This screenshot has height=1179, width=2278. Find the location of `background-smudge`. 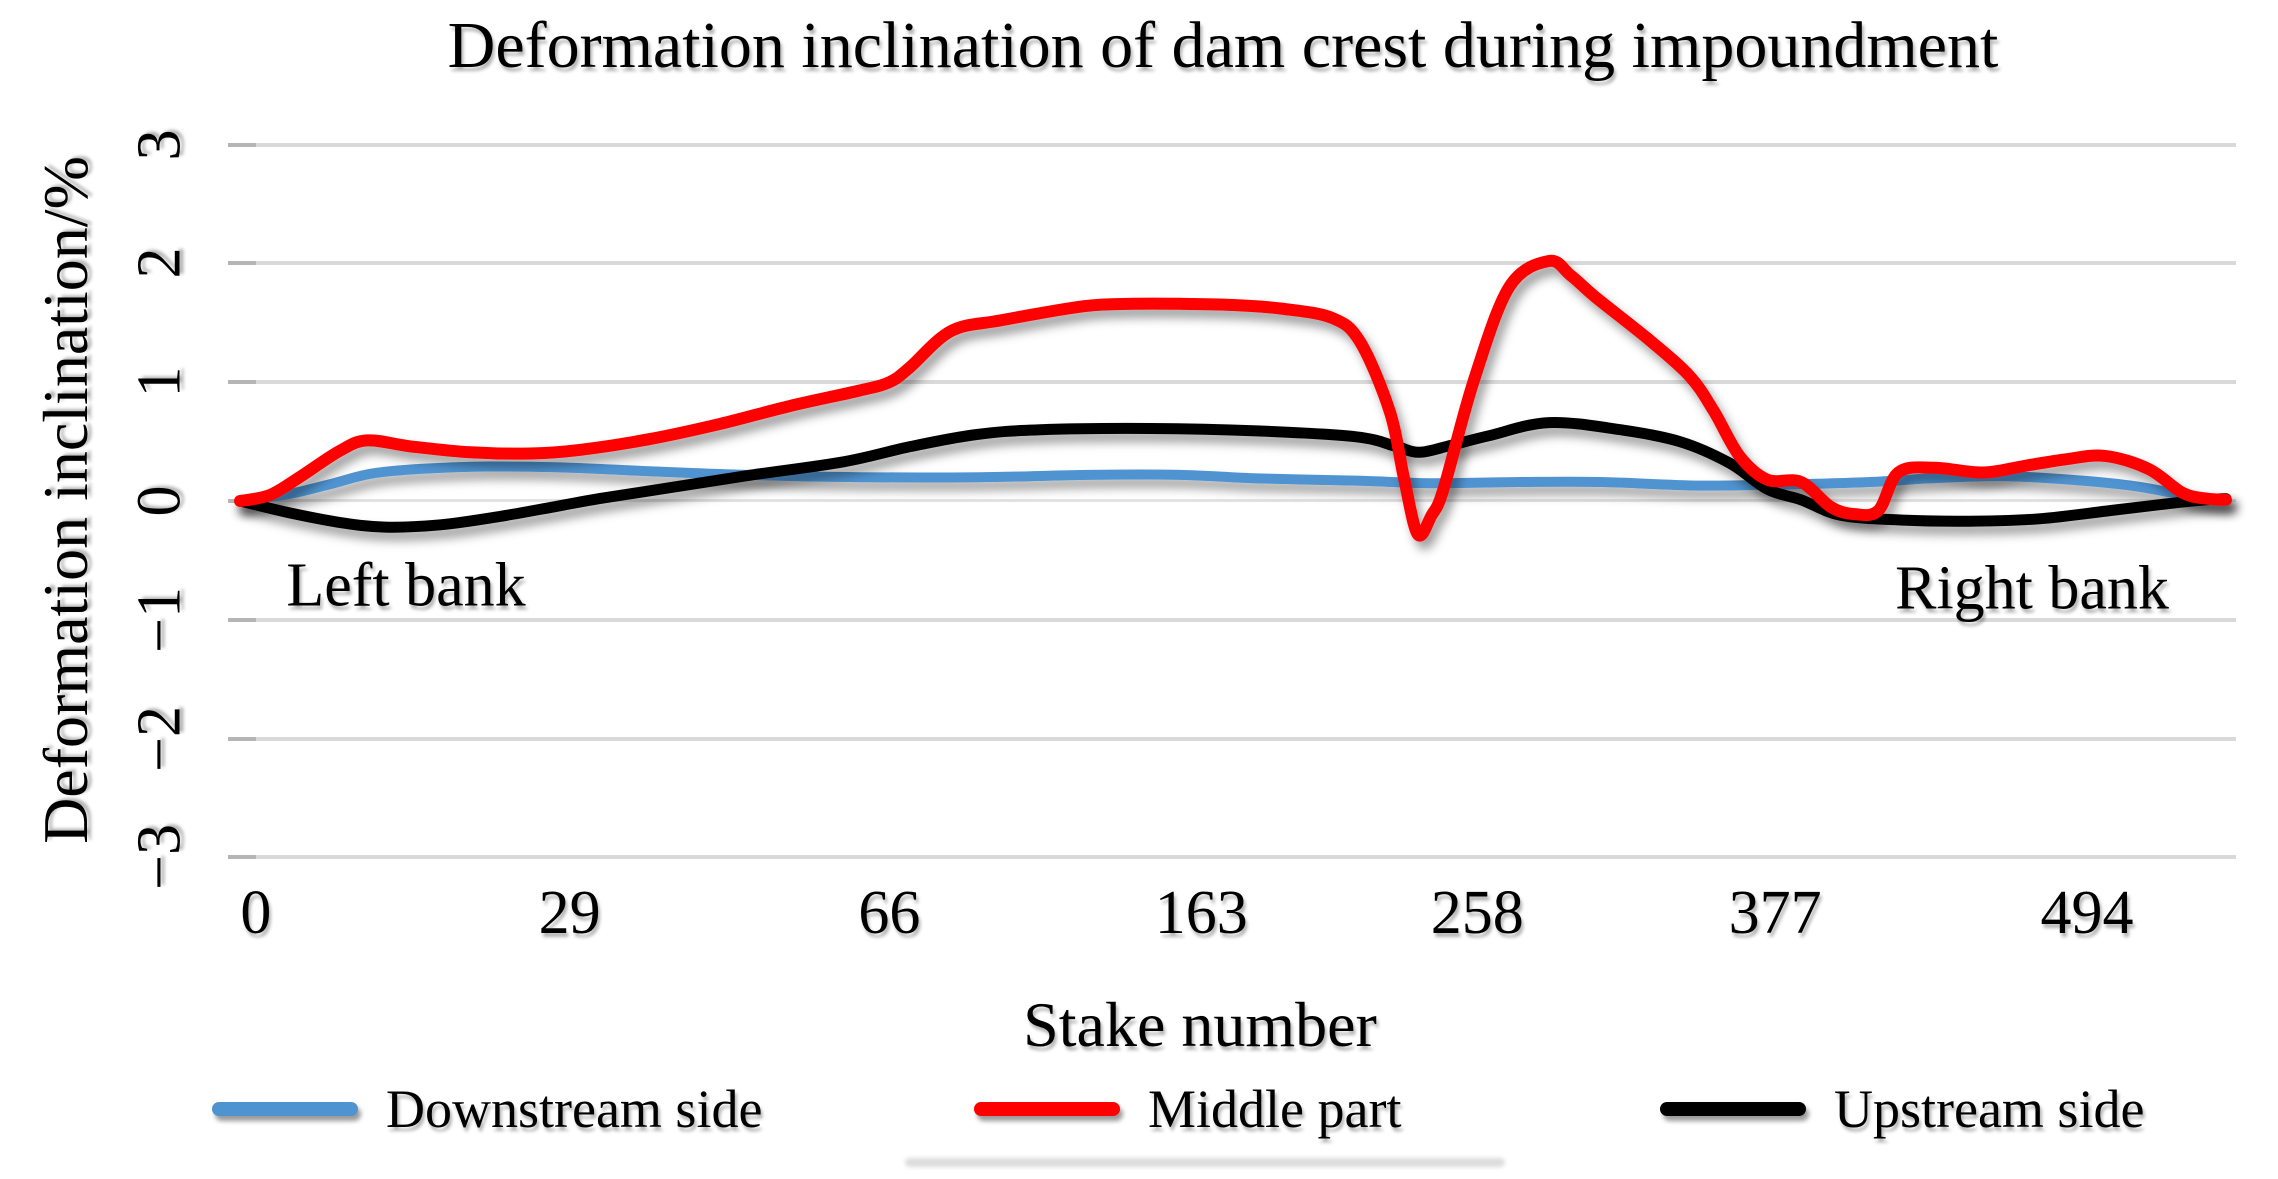

background-smudge is located at coordinates (1205, 1162).